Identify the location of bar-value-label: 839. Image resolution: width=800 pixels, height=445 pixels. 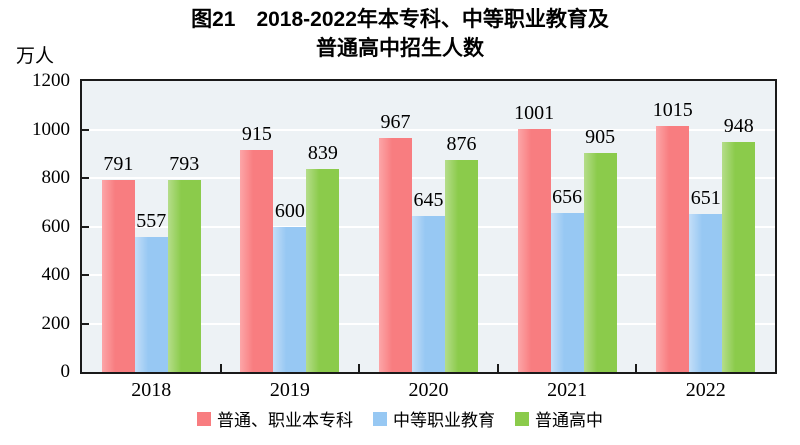
(322, 152).